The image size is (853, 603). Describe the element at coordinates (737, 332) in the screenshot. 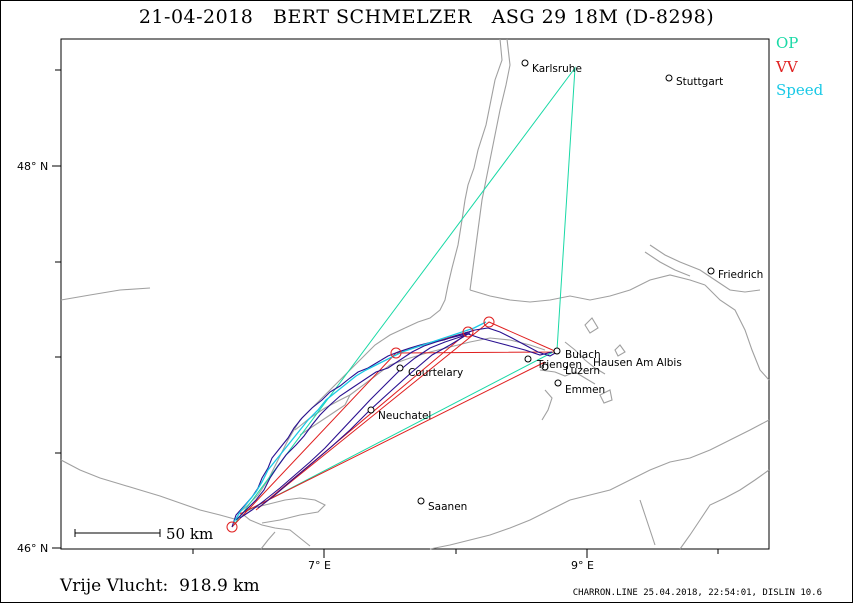

I see `swiss-border-east` at that location.